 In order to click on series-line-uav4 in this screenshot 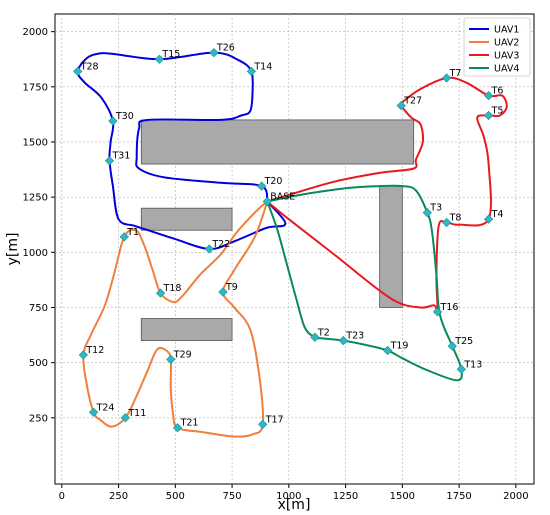, I will do `click(364, 283)`.